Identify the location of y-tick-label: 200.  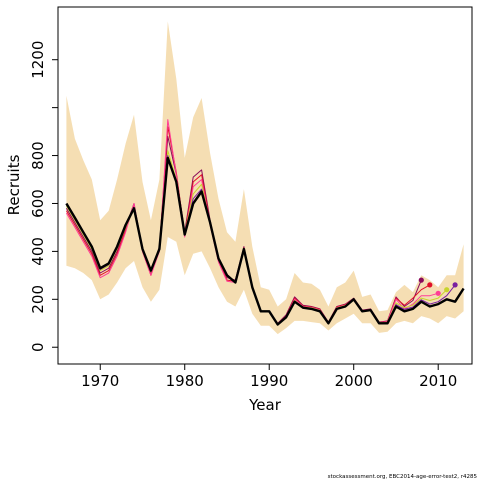
(38, 299).